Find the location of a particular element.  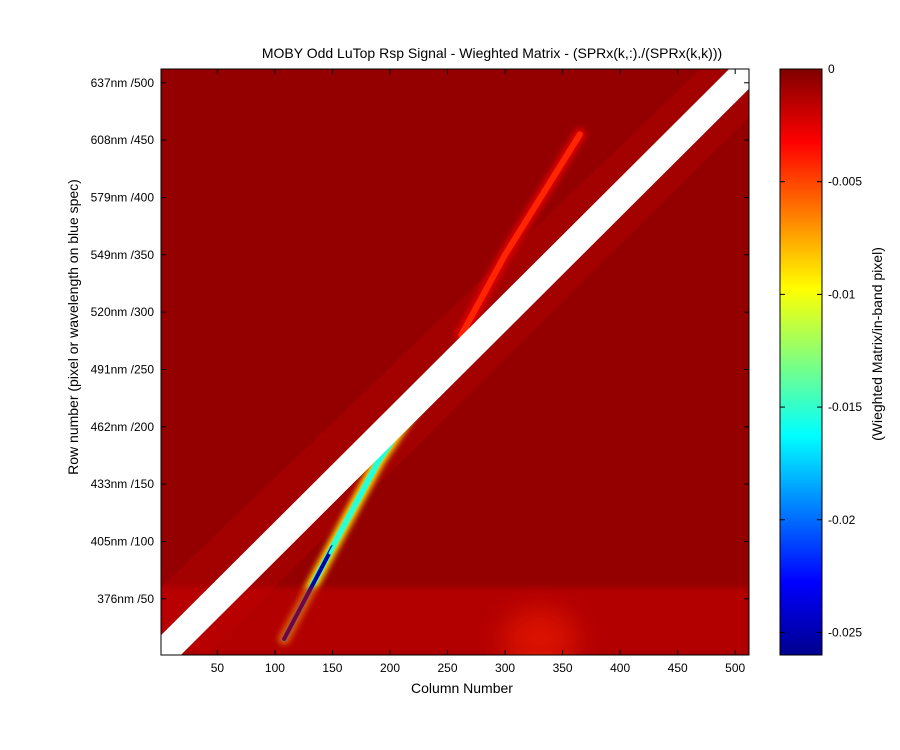

x-tick-label: 150 is located at coordinates (332, 668).